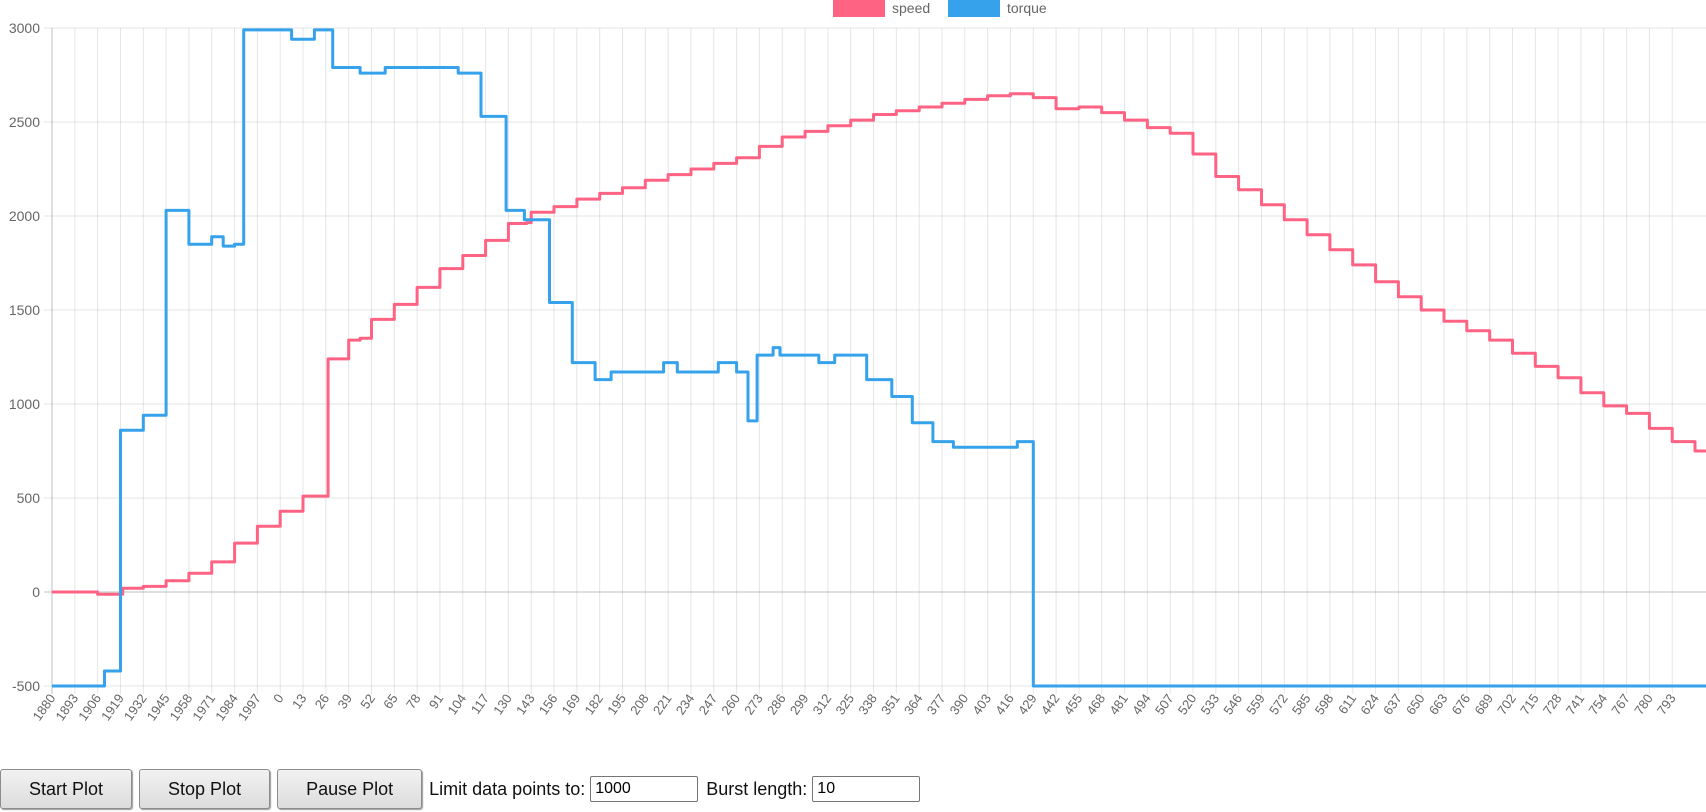 This screenshot has width=1706, height=812. I want to click on x-tick-label: 1997, so click(249, 707).